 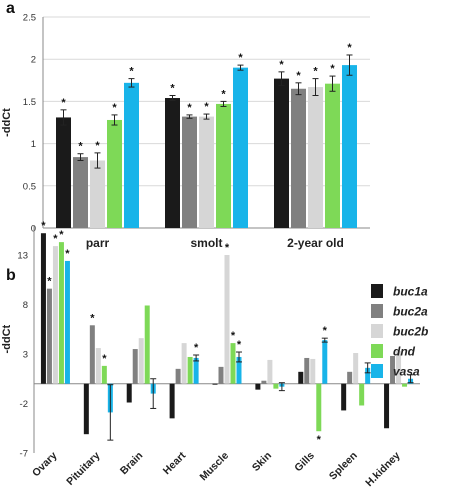 What do you see at coordinates (377, 351) in the screenshot?
I see `legend-swatch-dnd` at bounding box center [377, 351].